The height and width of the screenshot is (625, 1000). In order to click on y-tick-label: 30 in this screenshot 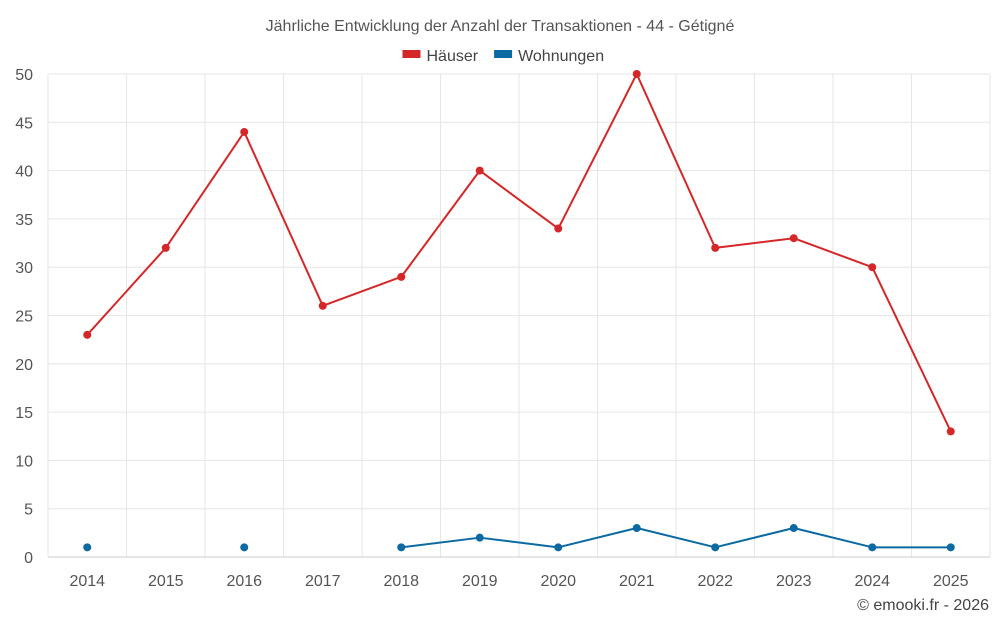, I will do `click(24, 268)`.